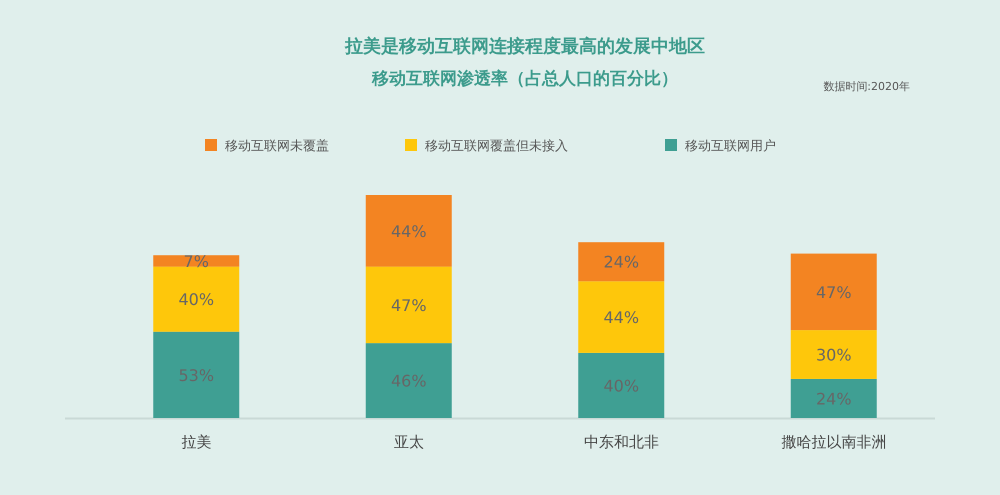 This screenshot has height=495, width=1000. What do you see at coordinates (621, 442) in the screenshot?
I see `x-tick-label: 中东和北非` at bounding box center [621, 442].